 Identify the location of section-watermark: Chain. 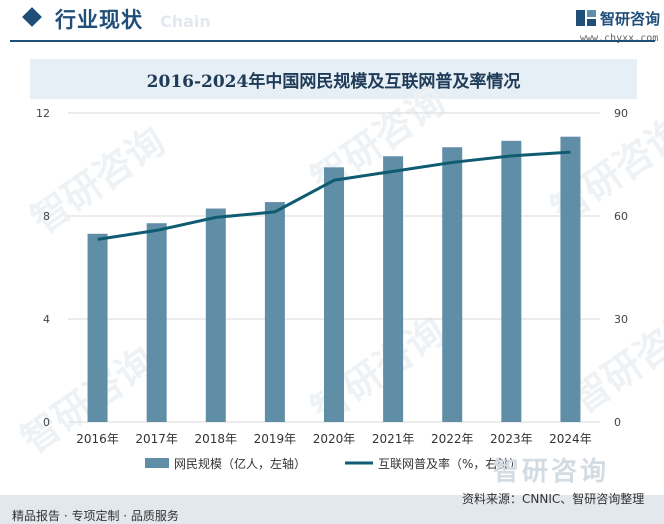
(185, 21).